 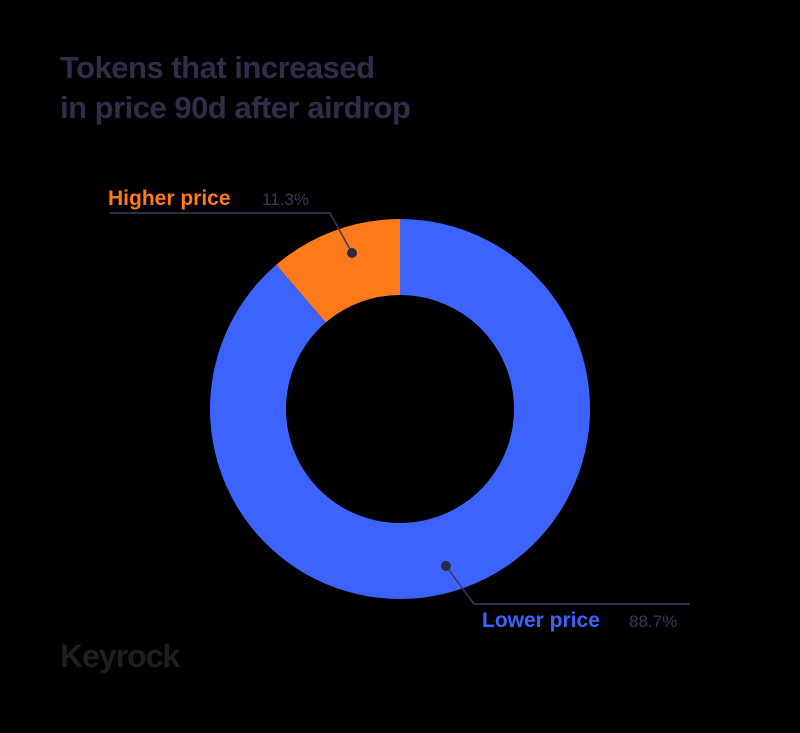 What do you see at coordinates (653, 621) in the screenshot?
I see `slice-value-lower: 88.7%` at bounding box center [653, 621].